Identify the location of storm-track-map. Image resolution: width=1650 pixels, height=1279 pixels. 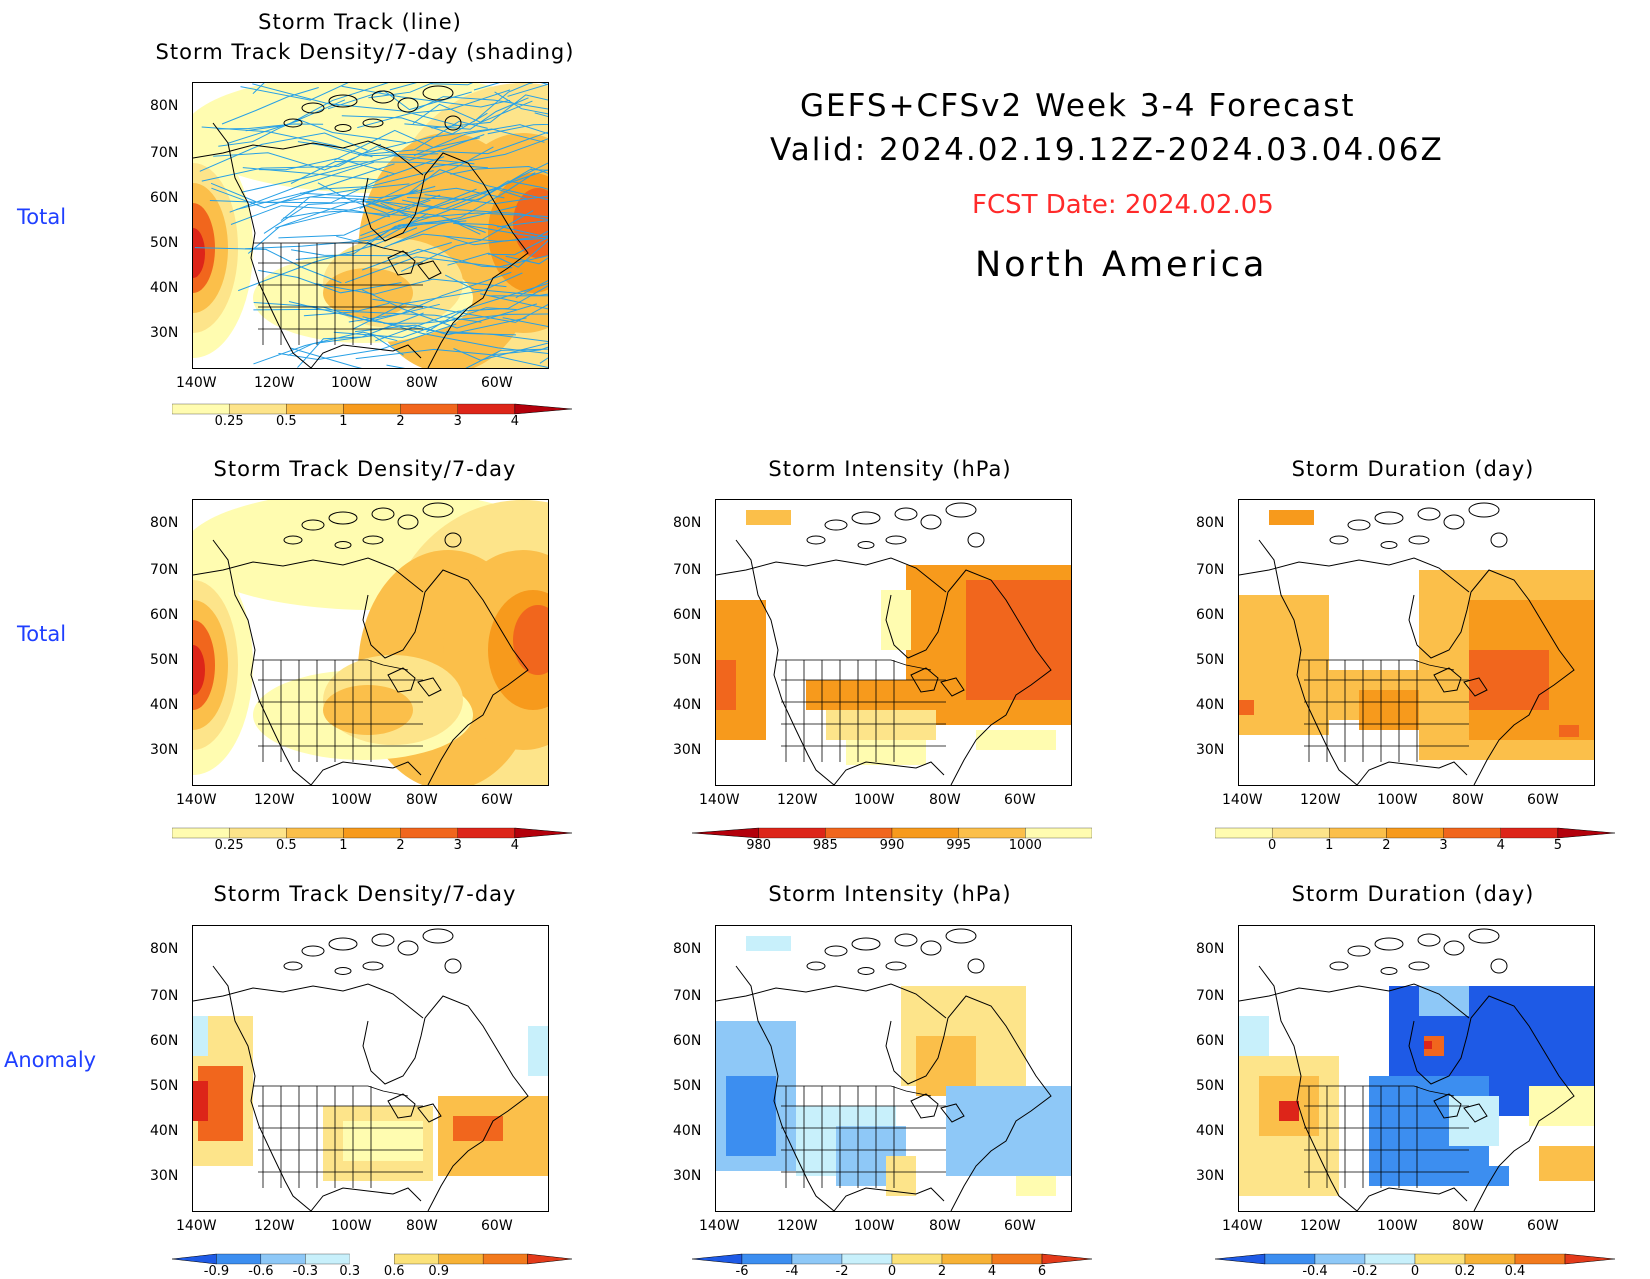
(370, 225).